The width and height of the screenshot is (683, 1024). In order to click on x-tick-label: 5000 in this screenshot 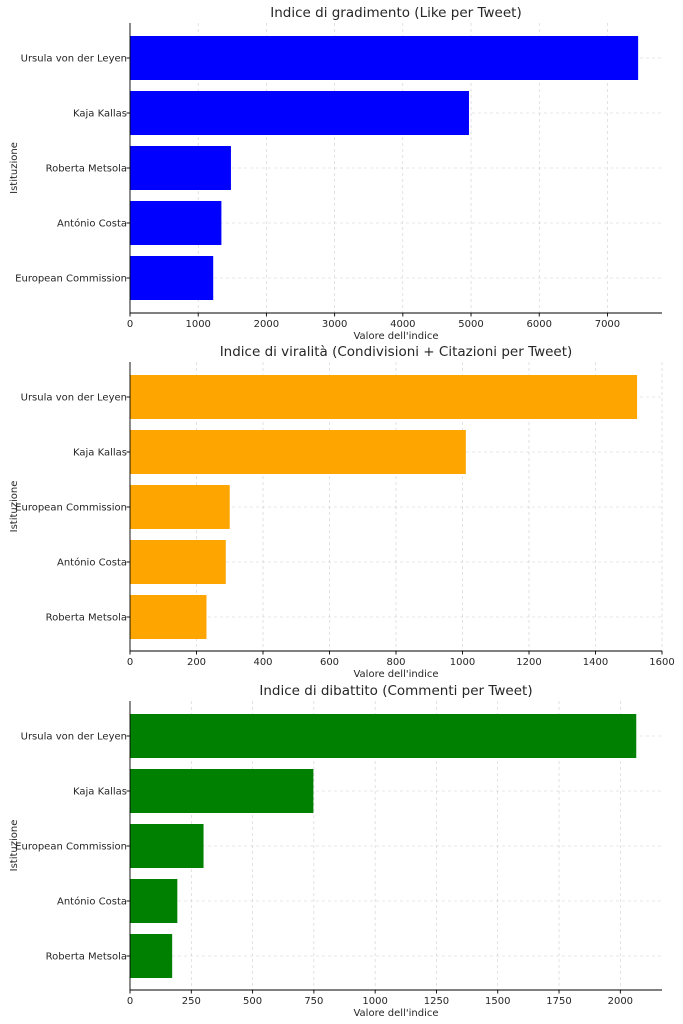, I will do `click(470, 324)`.